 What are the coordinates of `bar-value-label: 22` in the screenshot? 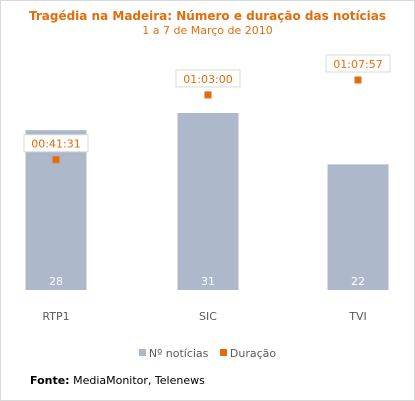 It's located at (358, 281).